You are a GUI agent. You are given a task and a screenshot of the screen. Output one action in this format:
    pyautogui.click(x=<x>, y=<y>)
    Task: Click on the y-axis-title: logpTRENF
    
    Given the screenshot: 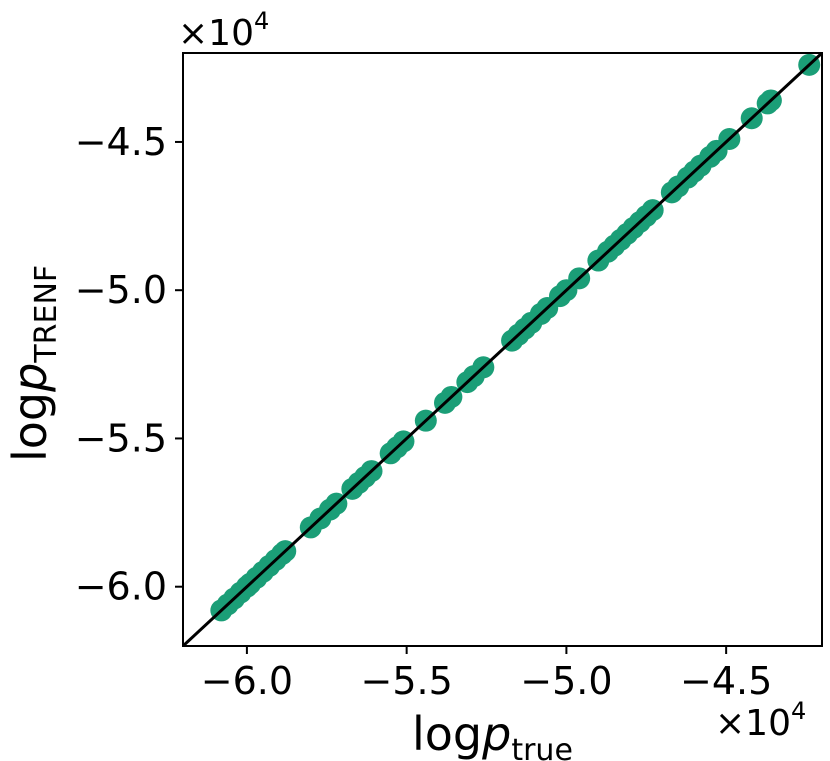 What is the action you would take?
    pyautogui.click(x=33, y=363)
    